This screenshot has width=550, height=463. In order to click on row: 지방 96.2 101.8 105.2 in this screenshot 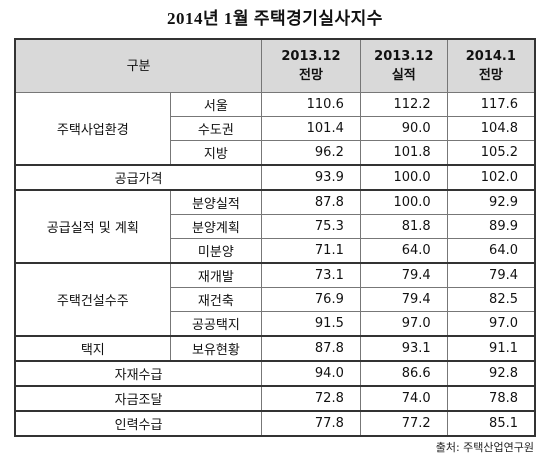, I will do `click(275, 153)`.